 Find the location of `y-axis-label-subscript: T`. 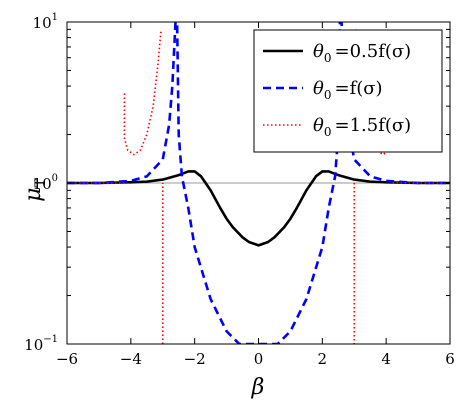

y-axis-label-subscript: T is located at coordinates (41, 183).